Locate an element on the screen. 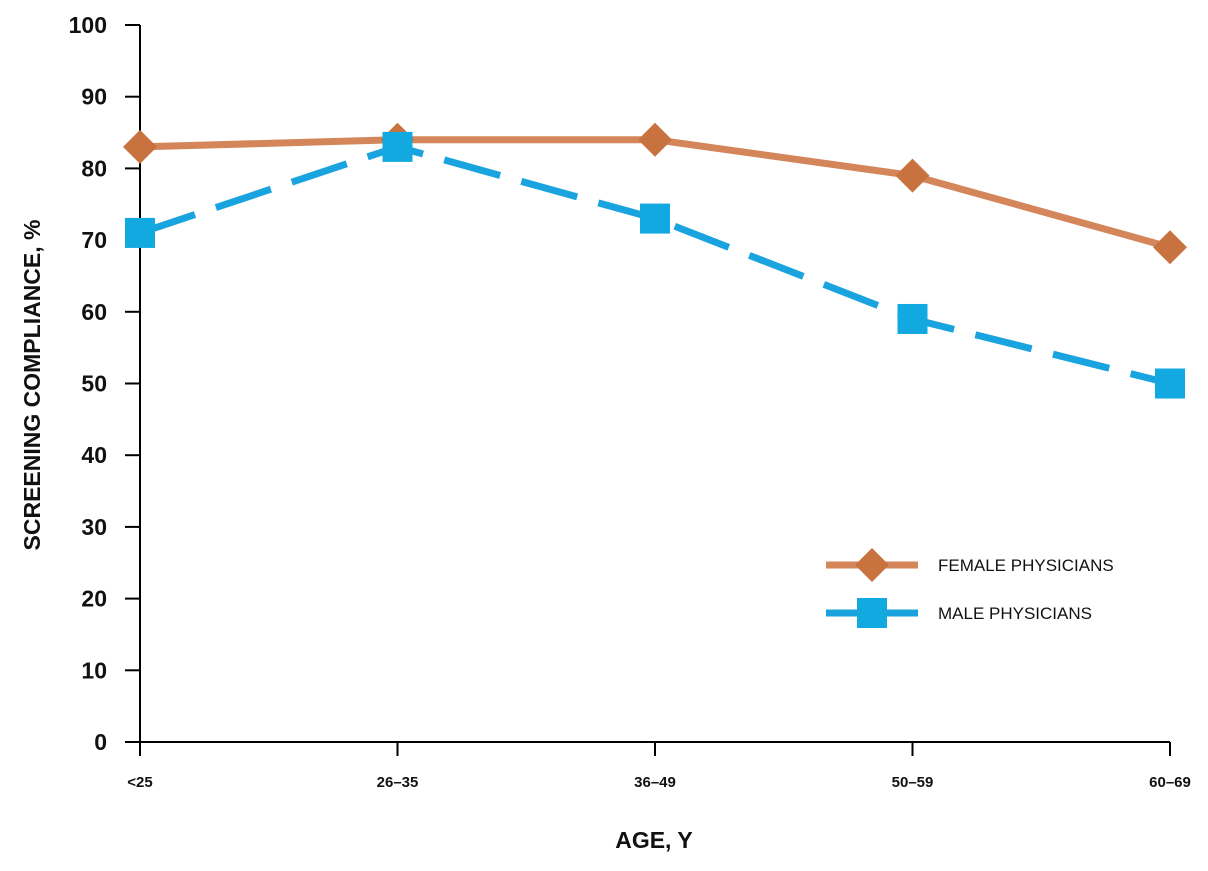 This screenshot has height=871, width=1208. y-tick-label: 60 is located at coordinates (94, 312).